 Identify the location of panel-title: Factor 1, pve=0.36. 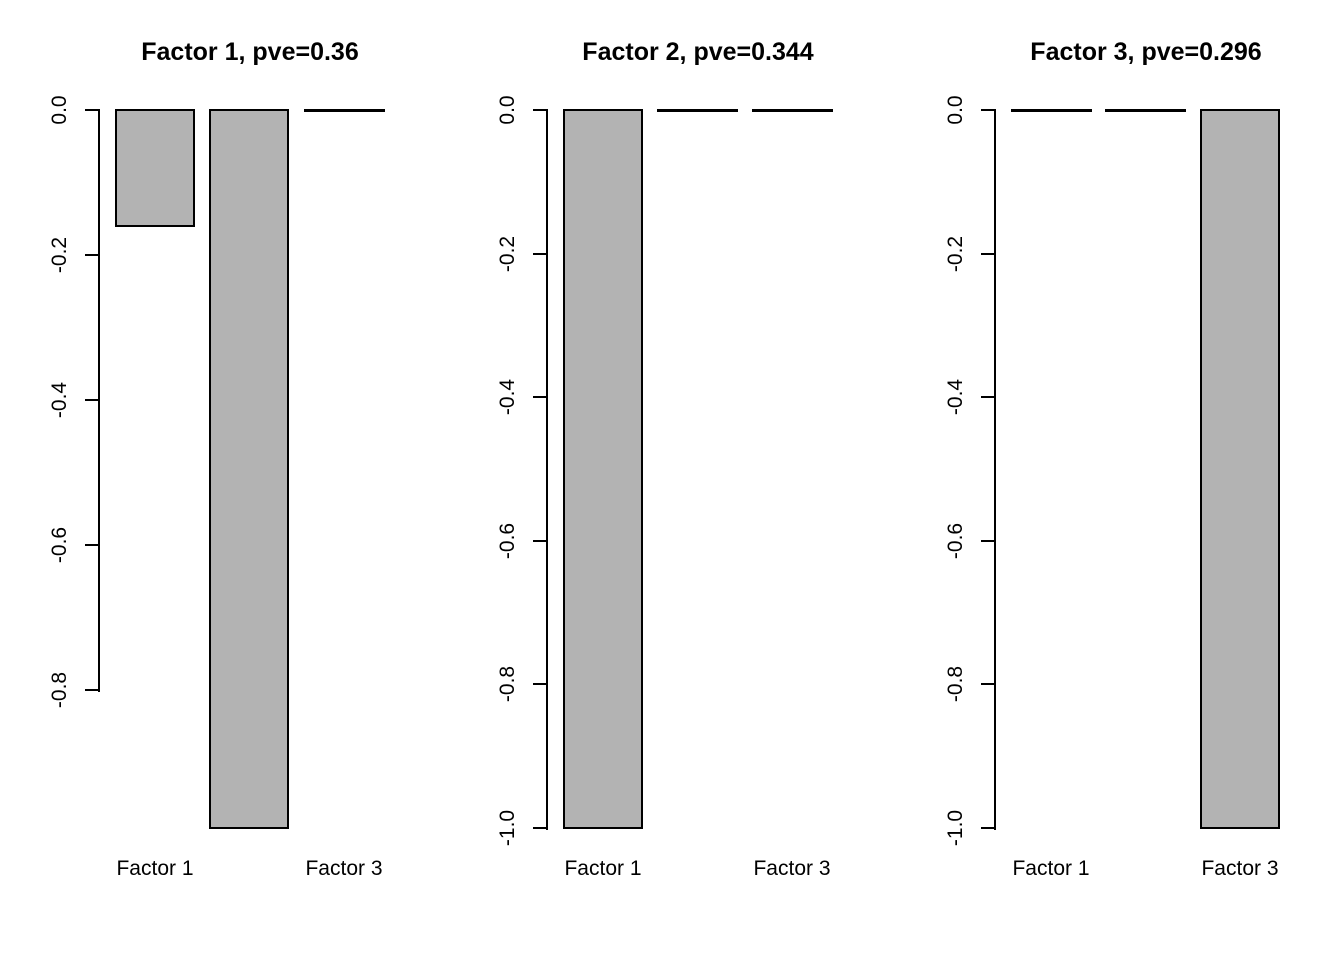
(250, 52).